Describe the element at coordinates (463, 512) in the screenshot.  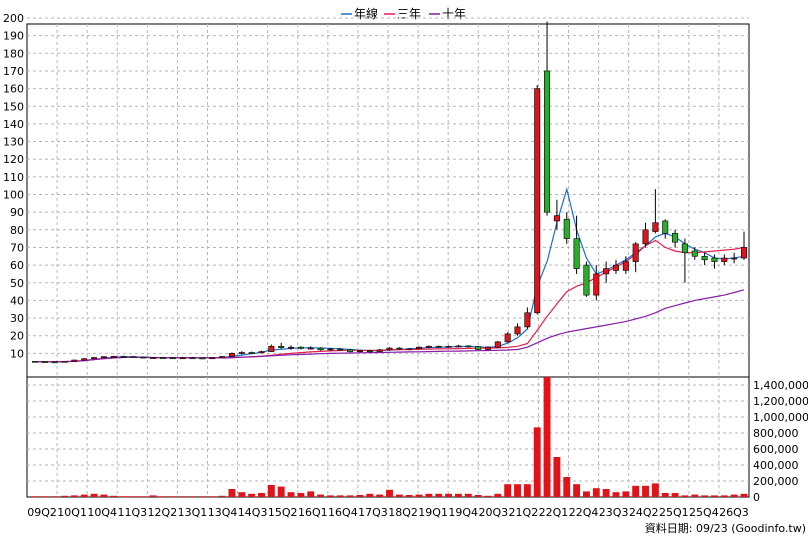
I see `x-tick-label: 19Q4` at that location.